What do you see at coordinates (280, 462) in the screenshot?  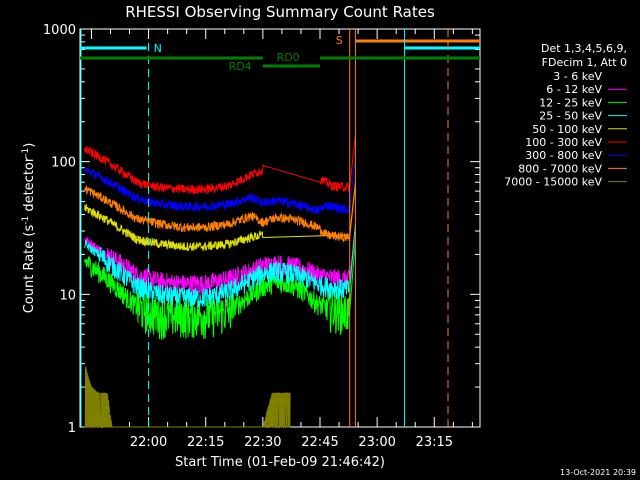 I see `x-axis-label: Start Time (01-Feb-09 21:46:42)` at bounding box center [280, 462].